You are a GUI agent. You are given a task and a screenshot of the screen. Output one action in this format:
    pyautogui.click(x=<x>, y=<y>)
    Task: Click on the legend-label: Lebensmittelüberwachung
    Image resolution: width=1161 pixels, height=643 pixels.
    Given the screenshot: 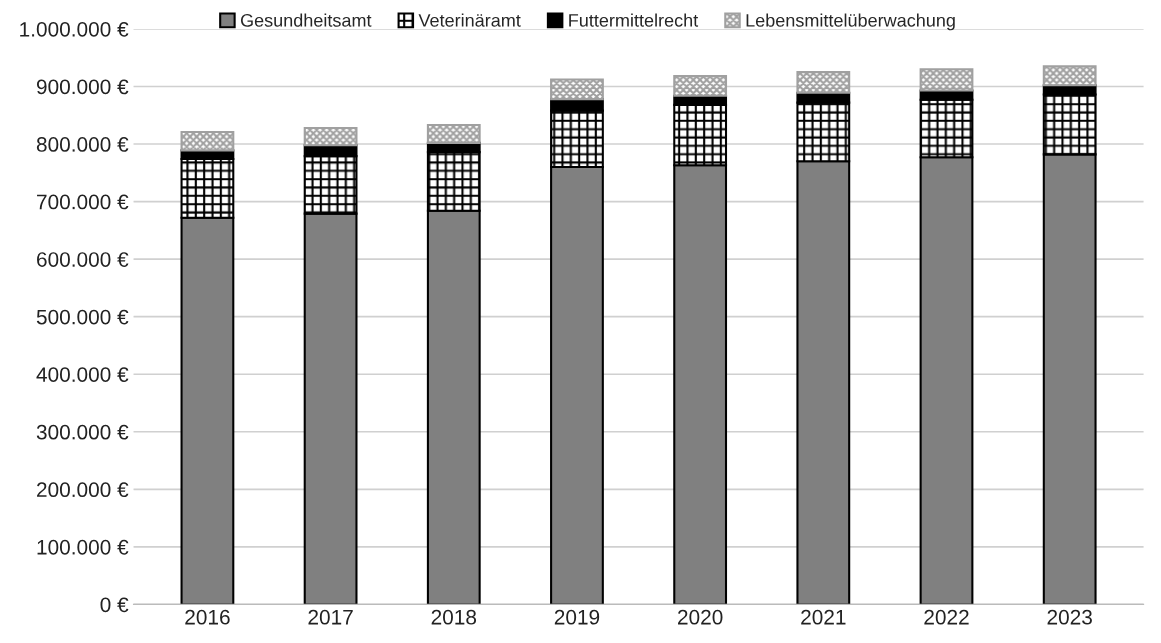 What is the action you would take?
    pyautogui.click(x=850, y=22)
    